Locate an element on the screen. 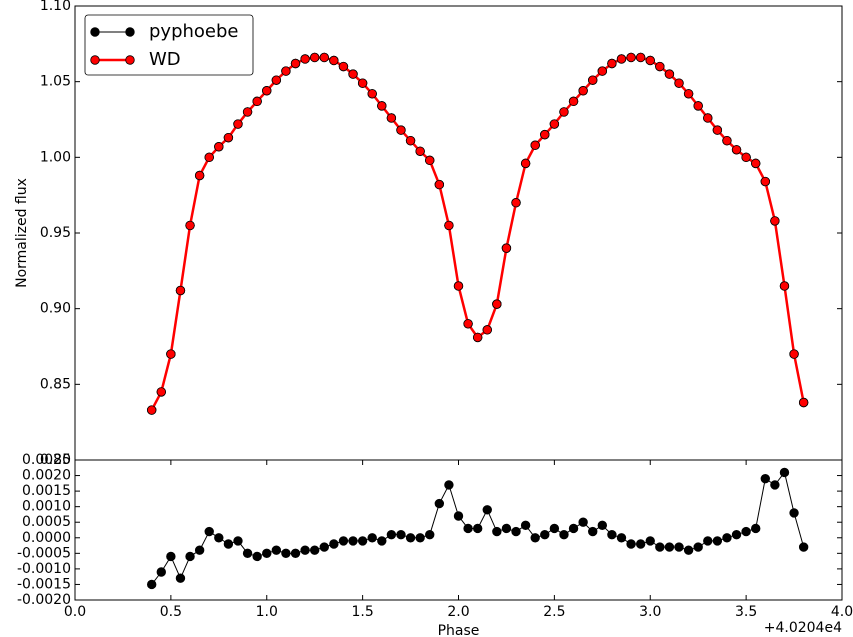  y-tick-label: 0.0015 is located at coordinates (46, 491).